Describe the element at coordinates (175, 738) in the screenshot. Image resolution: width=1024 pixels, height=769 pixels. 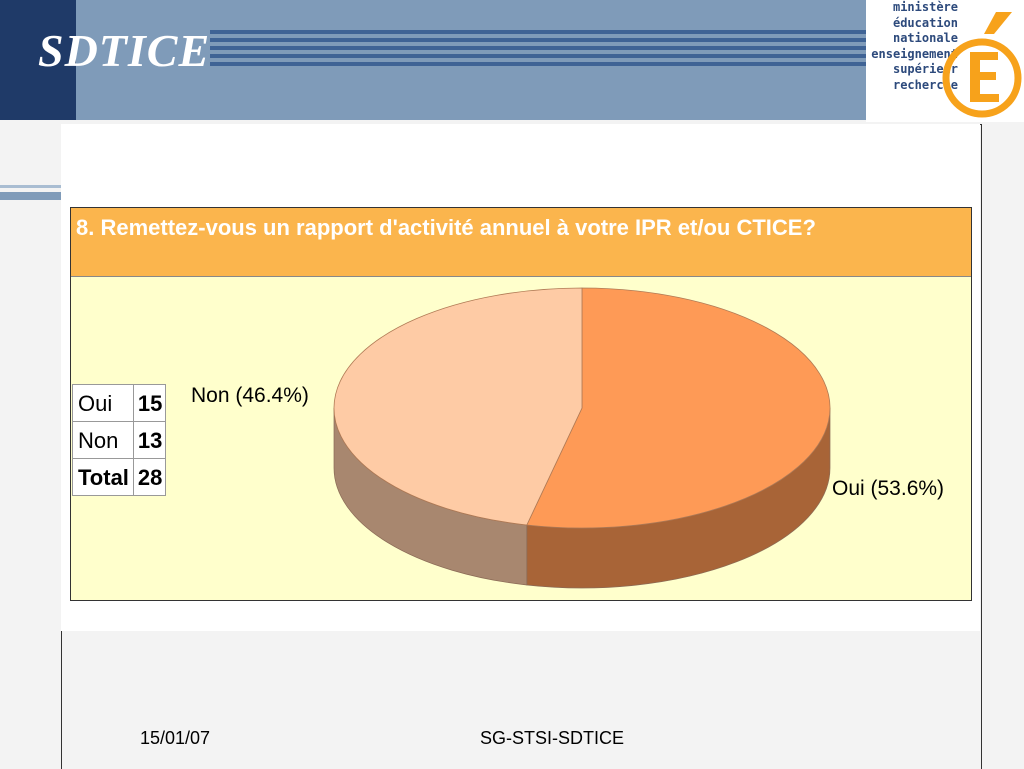
I see `footer-date: 15/01/07` at that location.